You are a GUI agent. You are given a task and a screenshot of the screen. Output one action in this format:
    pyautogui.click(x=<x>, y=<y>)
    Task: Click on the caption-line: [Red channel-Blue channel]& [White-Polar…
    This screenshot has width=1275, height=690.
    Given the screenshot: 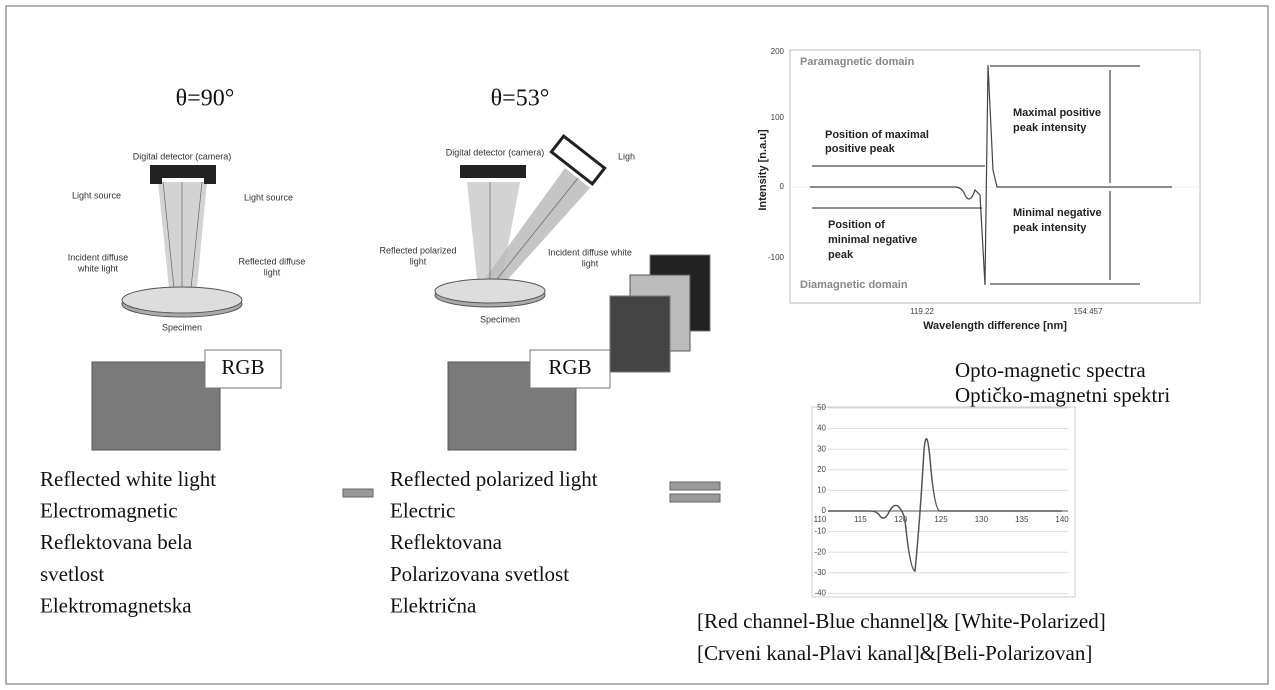 What is the action you would take?
    pyautogui.click(x=901, y=621)
    